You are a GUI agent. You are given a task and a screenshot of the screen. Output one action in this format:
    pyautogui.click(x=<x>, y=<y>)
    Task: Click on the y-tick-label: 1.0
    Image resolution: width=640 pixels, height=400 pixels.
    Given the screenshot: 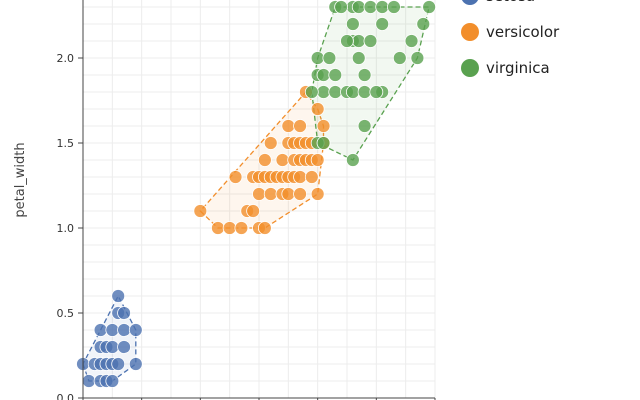 What is the action you would take?
    pyautogui.click(x=66, y=228)
    